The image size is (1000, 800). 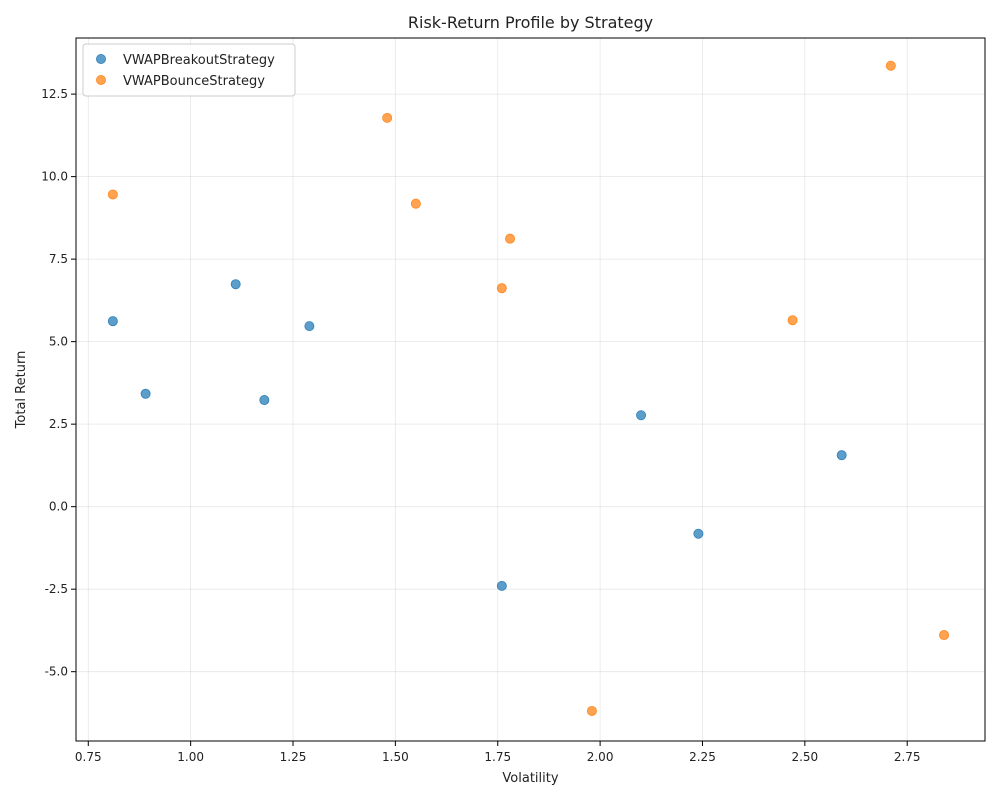 What do you see at coordinates (907, 757) in the screenshot?
I see `x-tick-label: 2.75` at bounding box center [907, 757].